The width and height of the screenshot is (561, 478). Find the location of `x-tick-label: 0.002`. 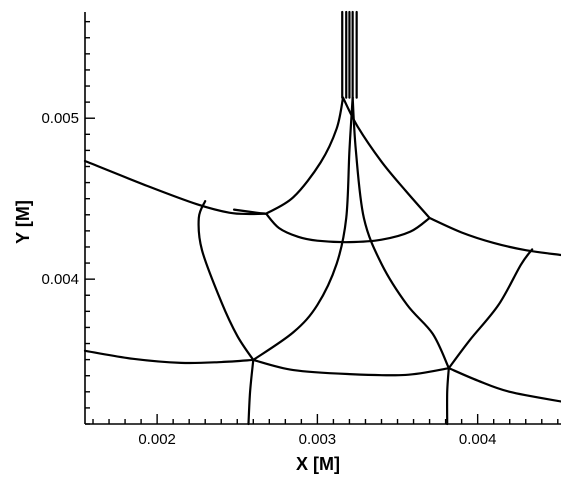

x-tick-label: 0.002 is located at coordinates (157, 439).